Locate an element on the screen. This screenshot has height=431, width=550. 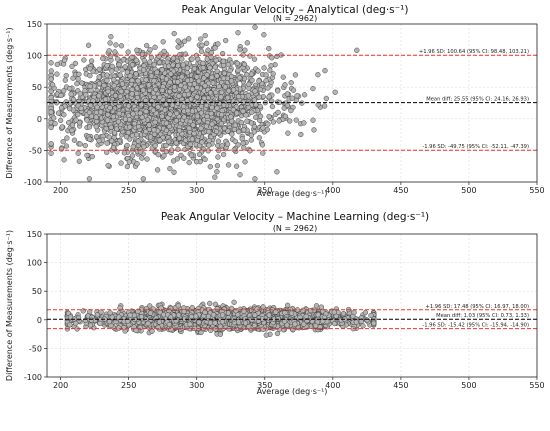
y-tick-label: 0 is located at coordinates (39, 119).